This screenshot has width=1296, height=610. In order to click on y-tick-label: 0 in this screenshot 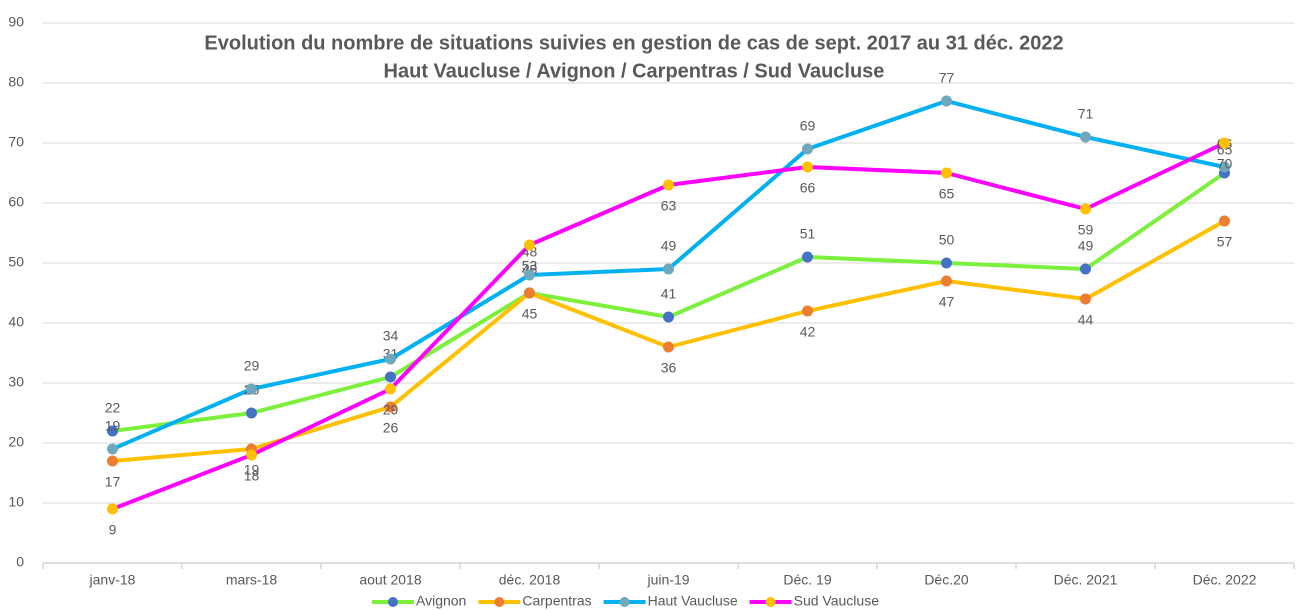, I will do `click(20, 562)`.